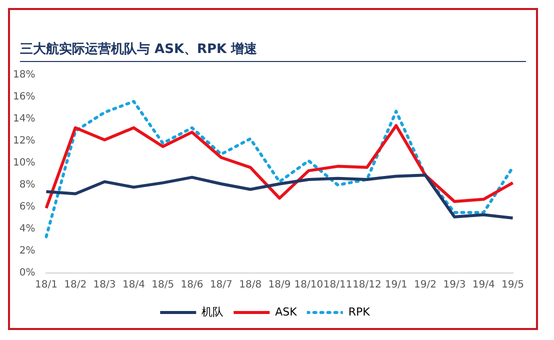  I want to click on x-tick-label: 18/12, so click(367, 285).